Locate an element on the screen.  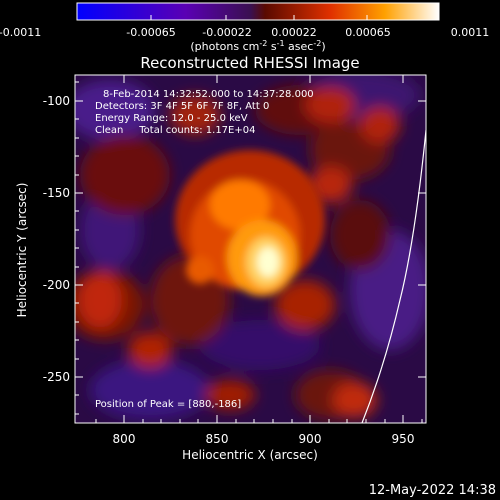
colorbar-tick-label: -0.0011 is located at coordinates (20, 32).